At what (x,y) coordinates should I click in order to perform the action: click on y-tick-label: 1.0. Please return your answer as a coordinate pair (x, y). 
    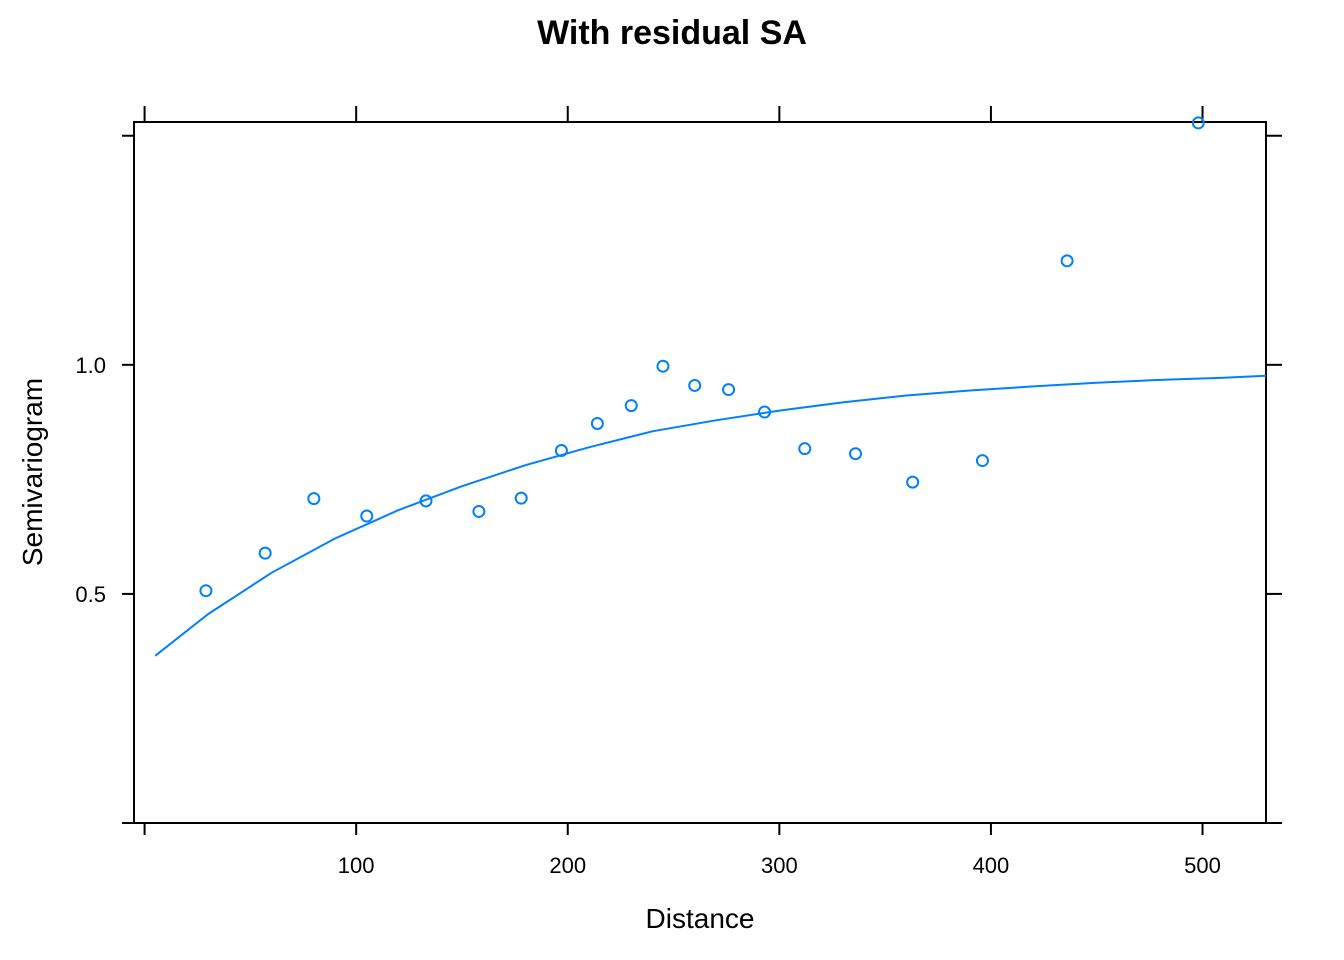
    Looking at the image, I should click on (90, 365).